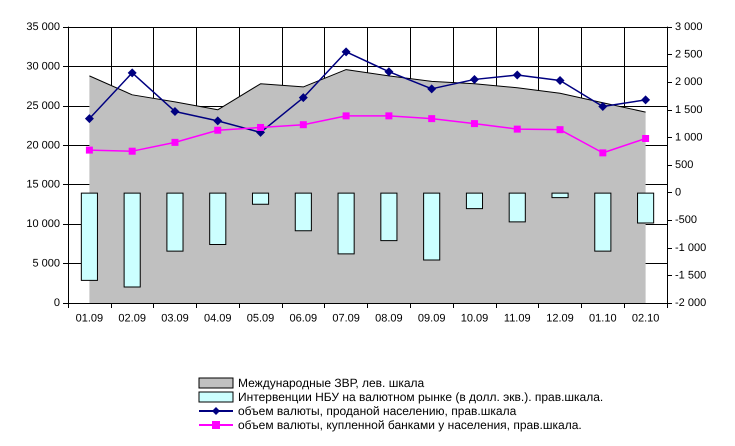 This screenshot has width=735, height=446. What do you see at coordinates (43, 106) in the screenshot?
I see `y-tick-label: 25 000` at bounding box center [43, 106].